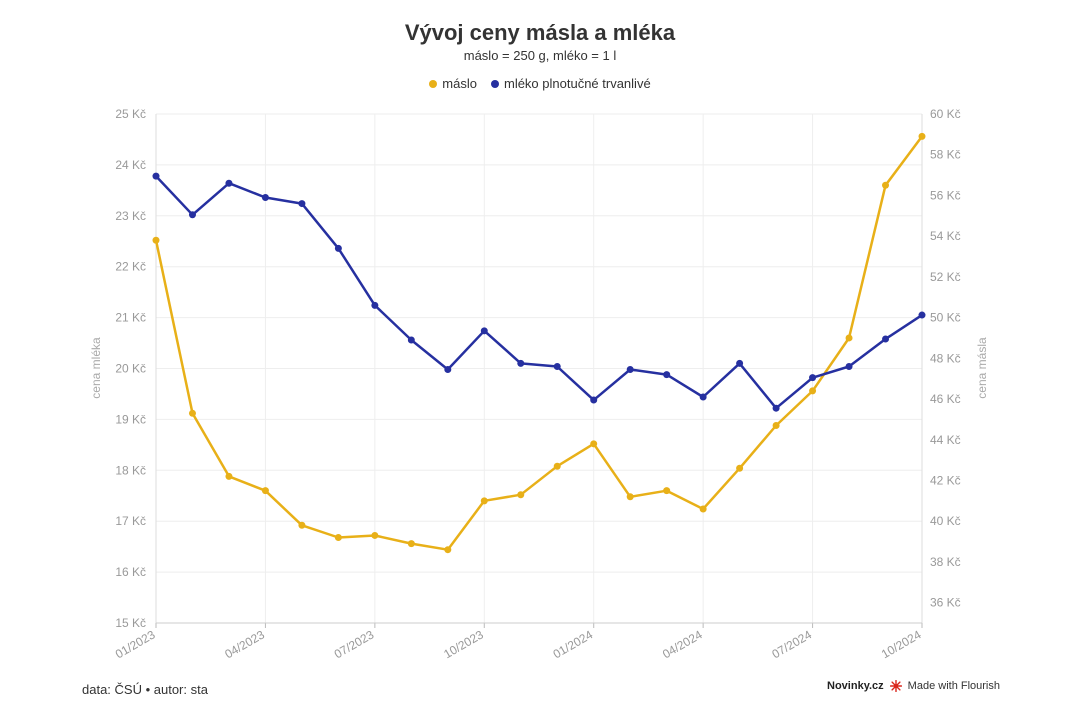  Describe the element at coordinates (982, 368) in the screenshot. I see `right-axis-title: cena másla` at that location.